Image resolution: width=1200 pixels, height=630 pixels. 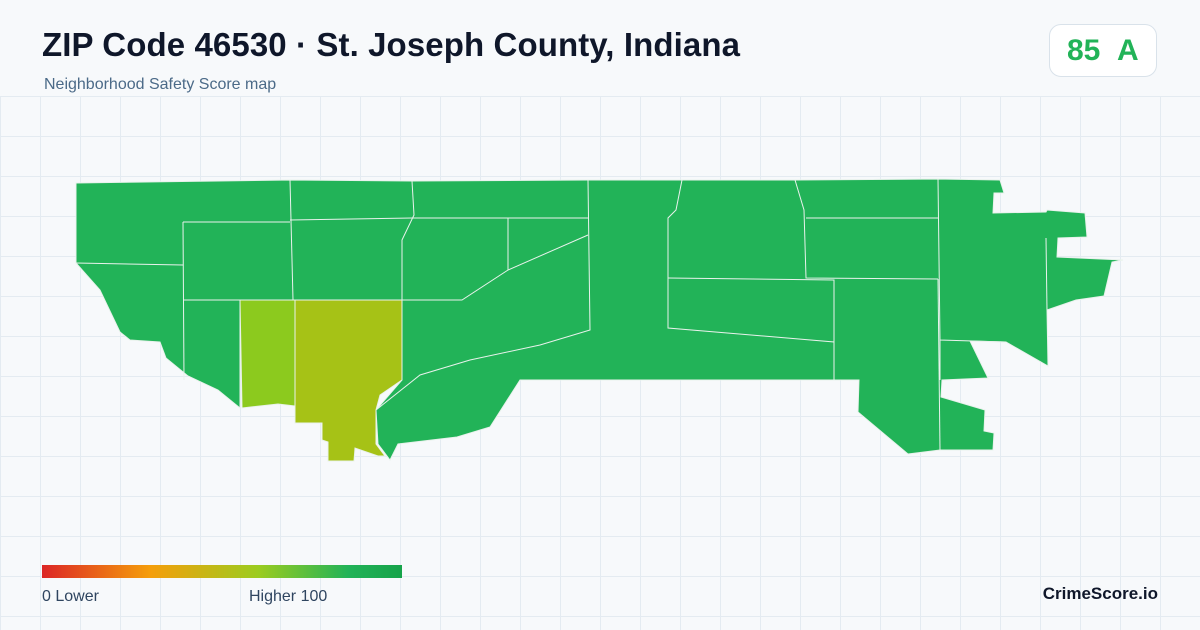 I want to click on page-subtitle: Neighborhood Safety Score map, so click(x=160, y=84).